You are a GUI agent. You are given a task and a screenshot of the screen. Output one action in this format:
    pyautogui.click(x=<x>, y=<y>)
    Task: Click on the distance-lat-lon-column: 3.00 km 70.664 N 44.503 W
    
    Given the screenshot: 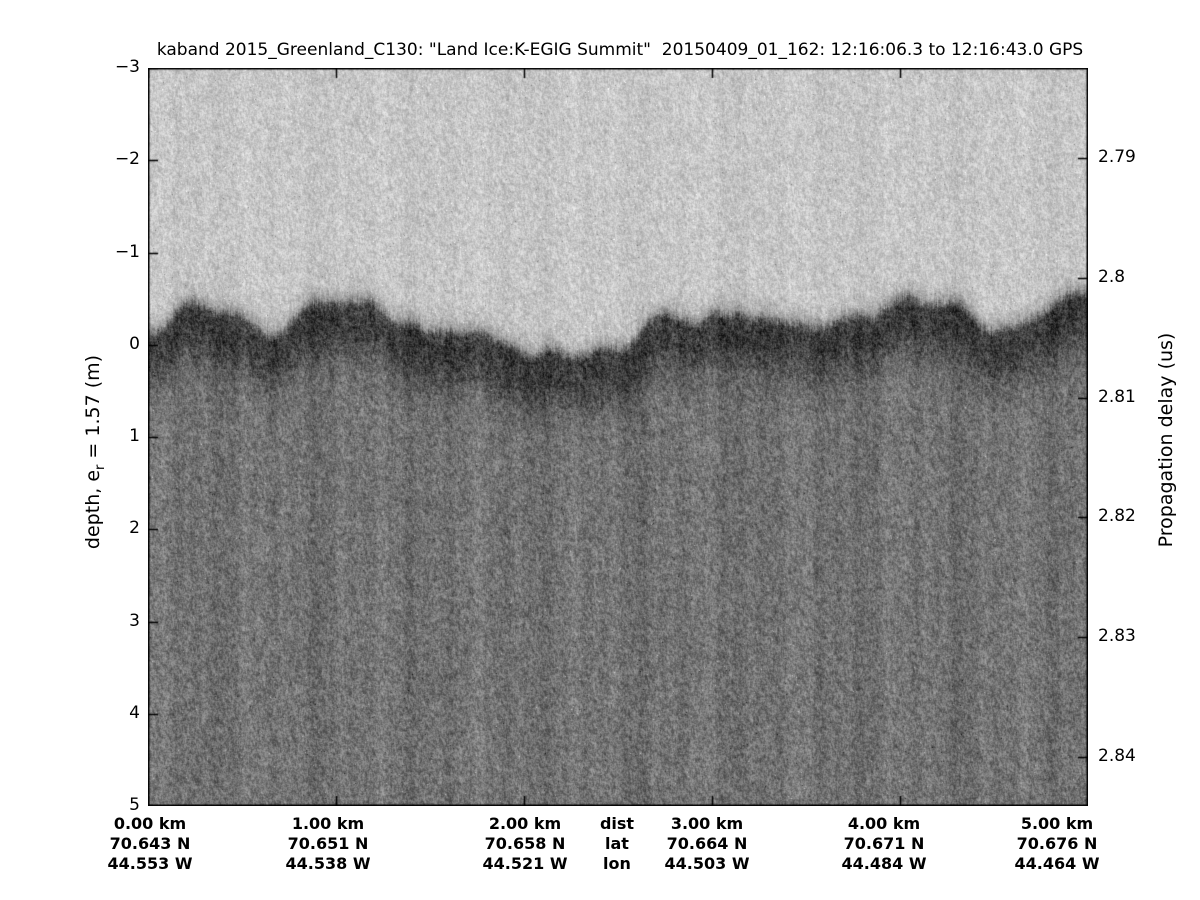 What is the action you would take?
    pyautogui.click(x=707, y=843)
    